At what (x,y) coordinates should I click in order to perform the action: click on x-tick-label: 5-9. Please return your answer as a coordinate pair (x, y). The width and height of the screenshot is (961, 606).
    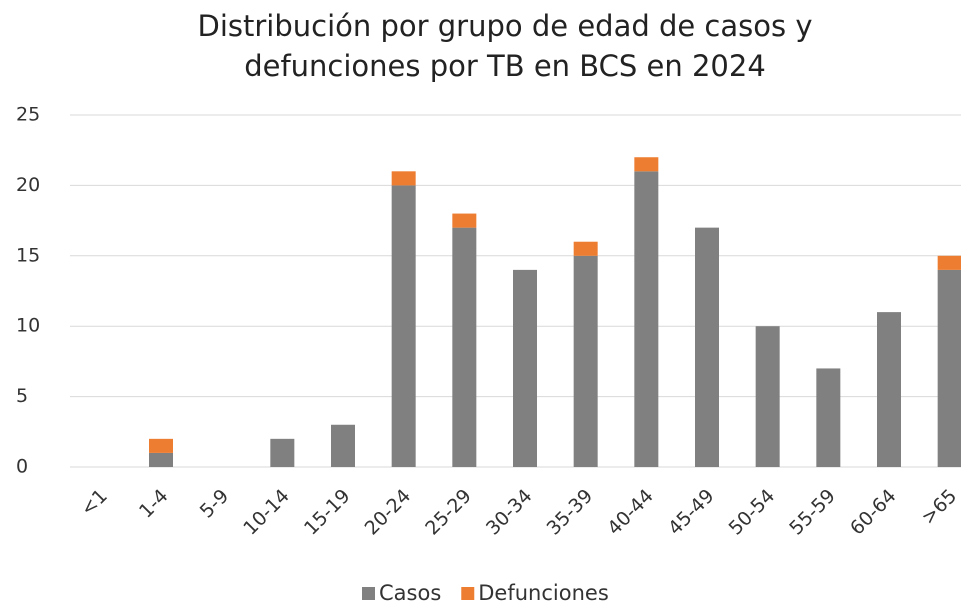
    Looking at the image, I should click on (215, 504).